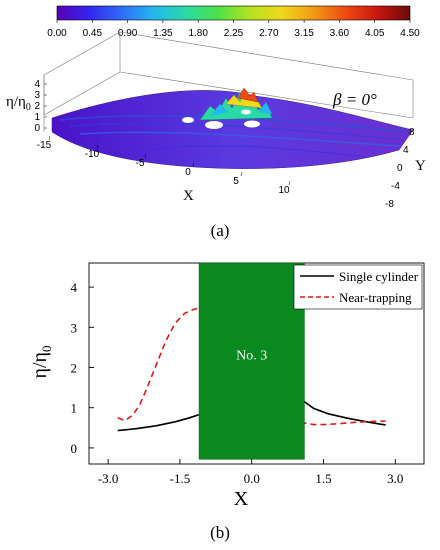  I want to click on z-tick-label: 0, so click(37, 128).